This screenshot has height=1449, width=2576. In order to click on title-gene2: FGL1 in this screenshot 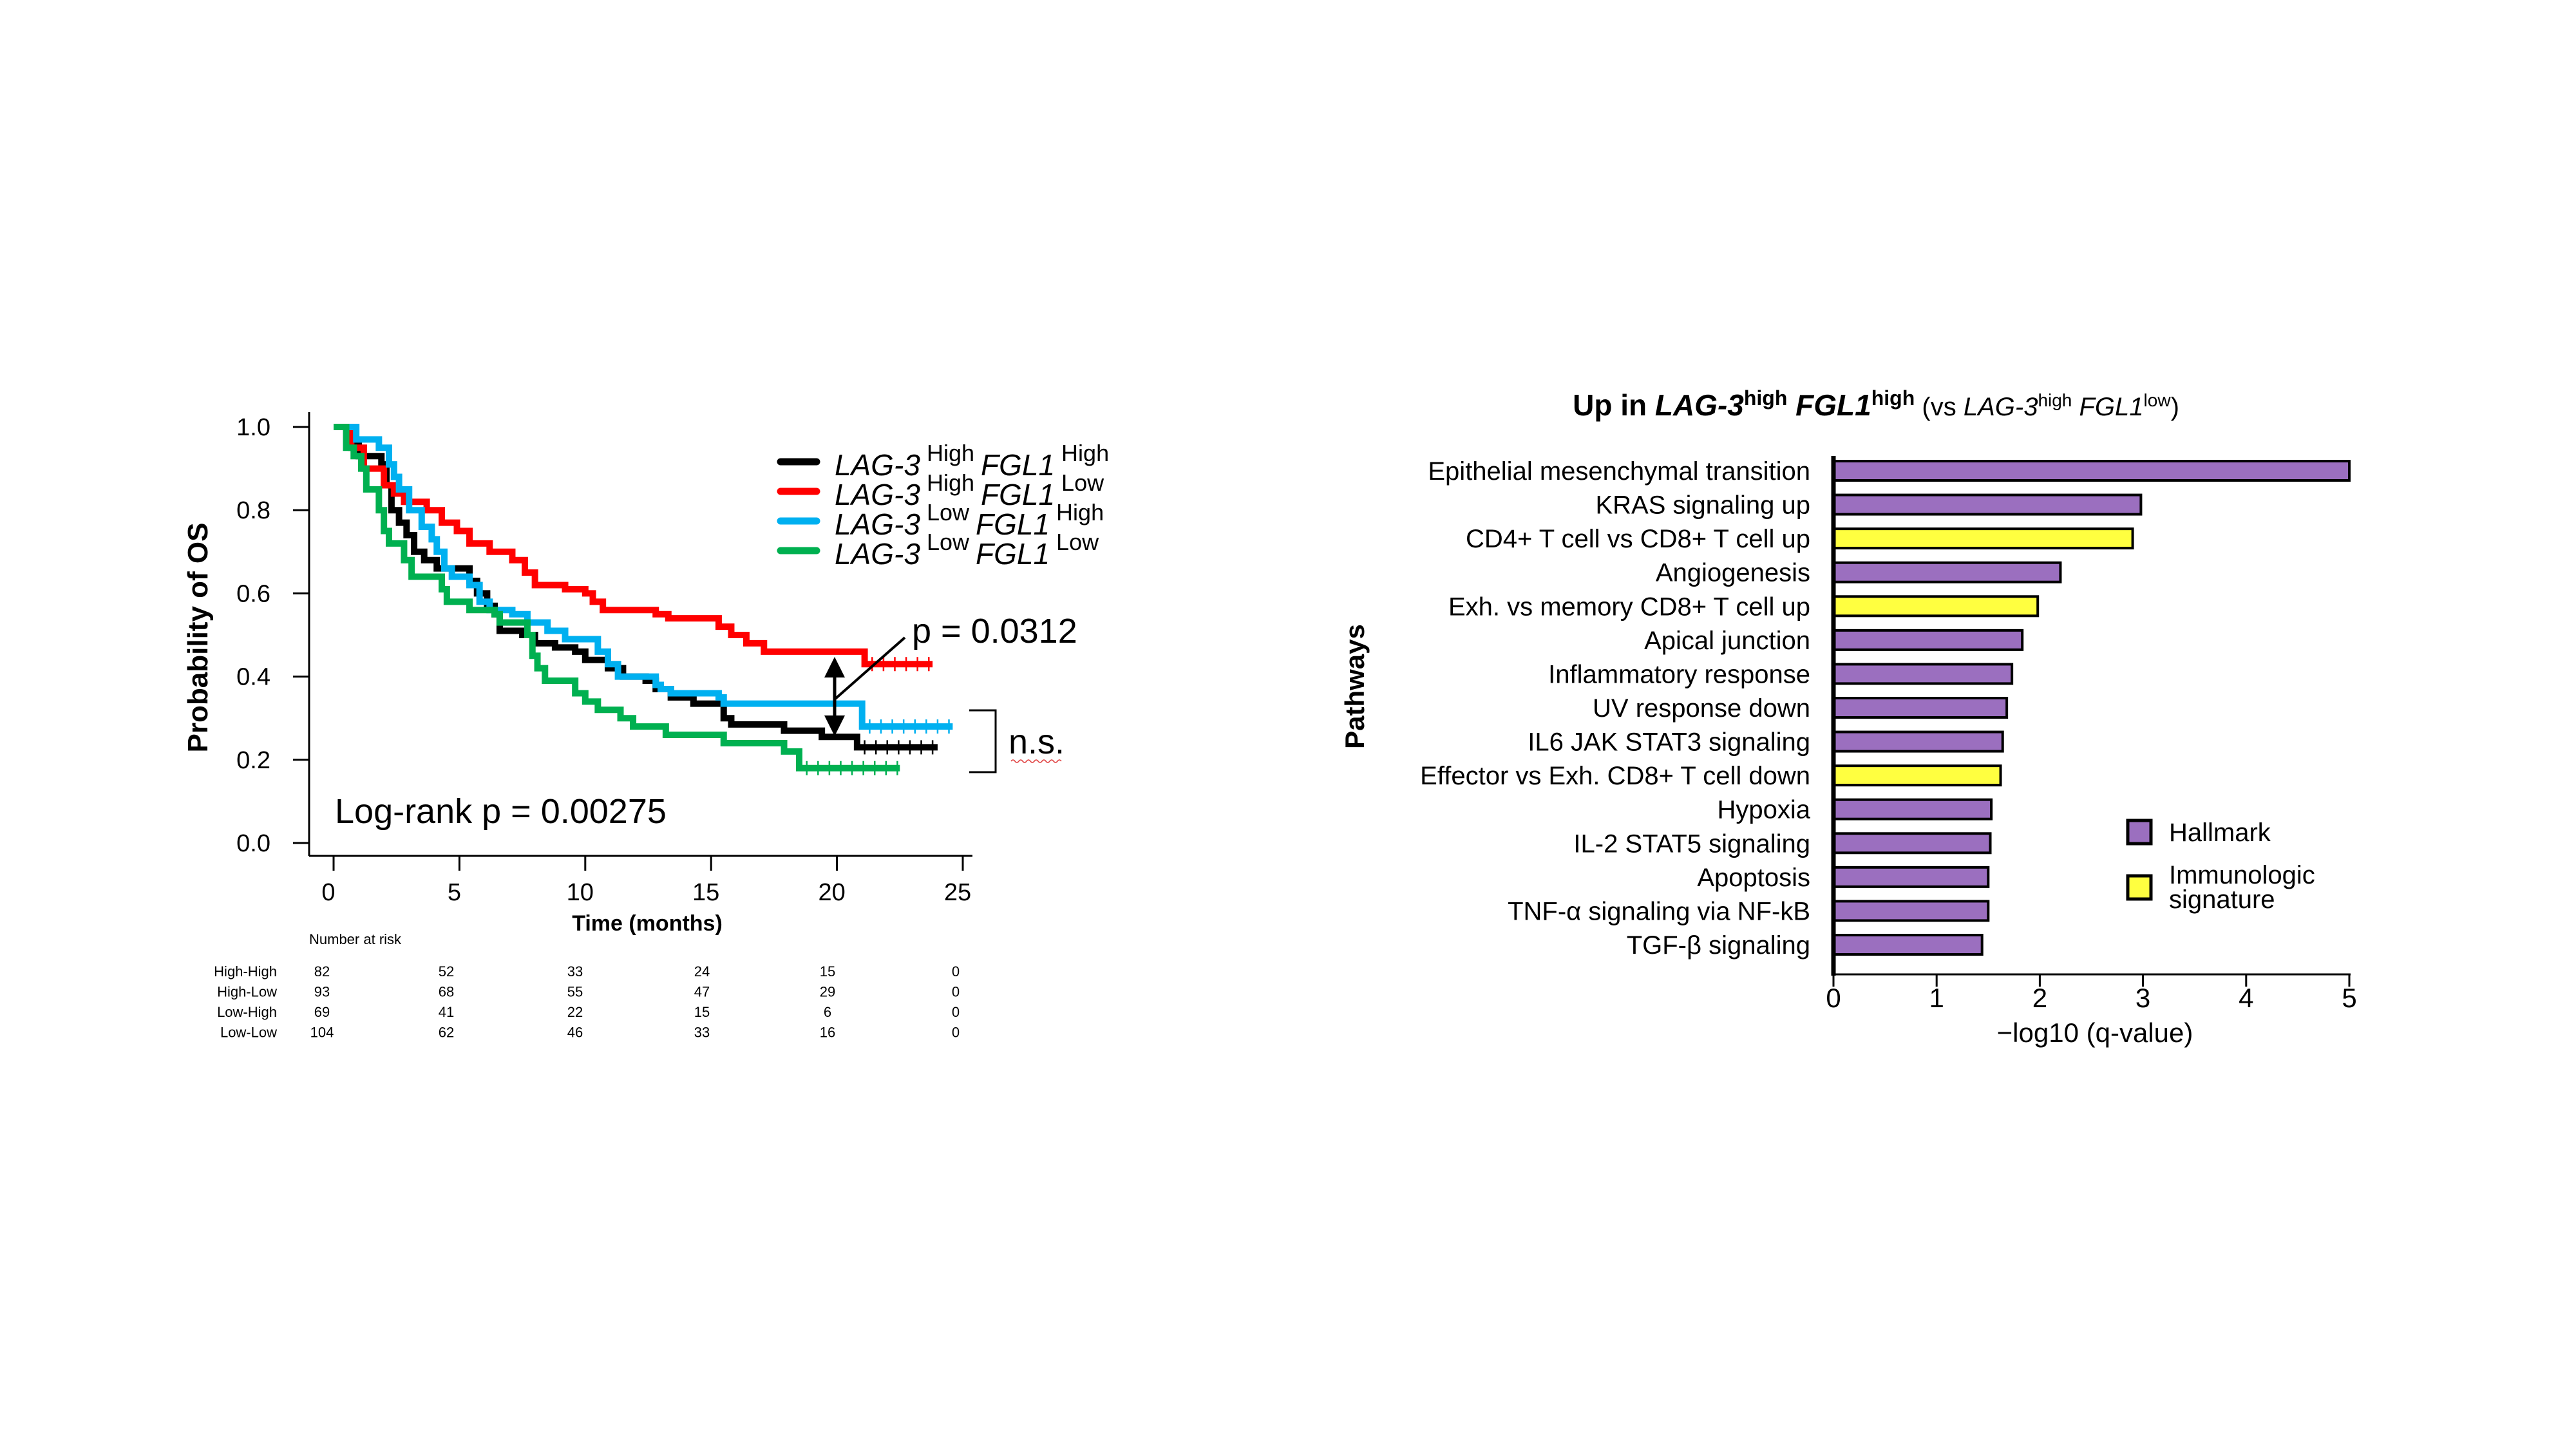, I will do `click(1833, 405)`.